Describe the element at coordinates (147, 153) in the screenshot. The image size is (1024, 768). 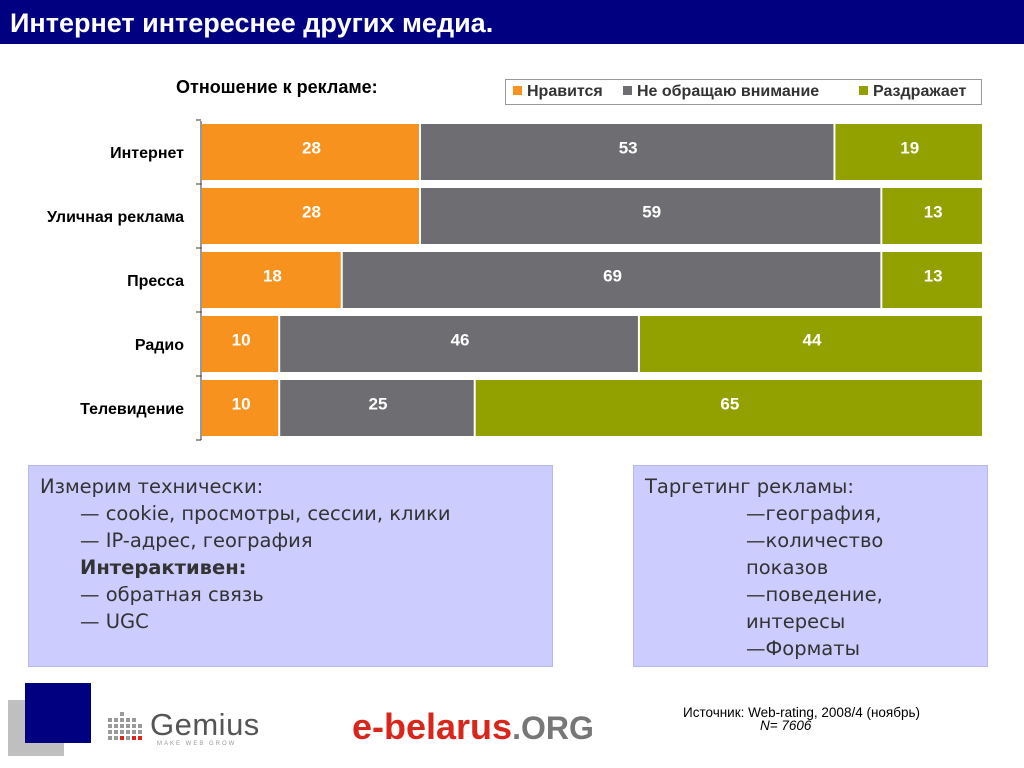
I see `category-label: Интернет` at that location.